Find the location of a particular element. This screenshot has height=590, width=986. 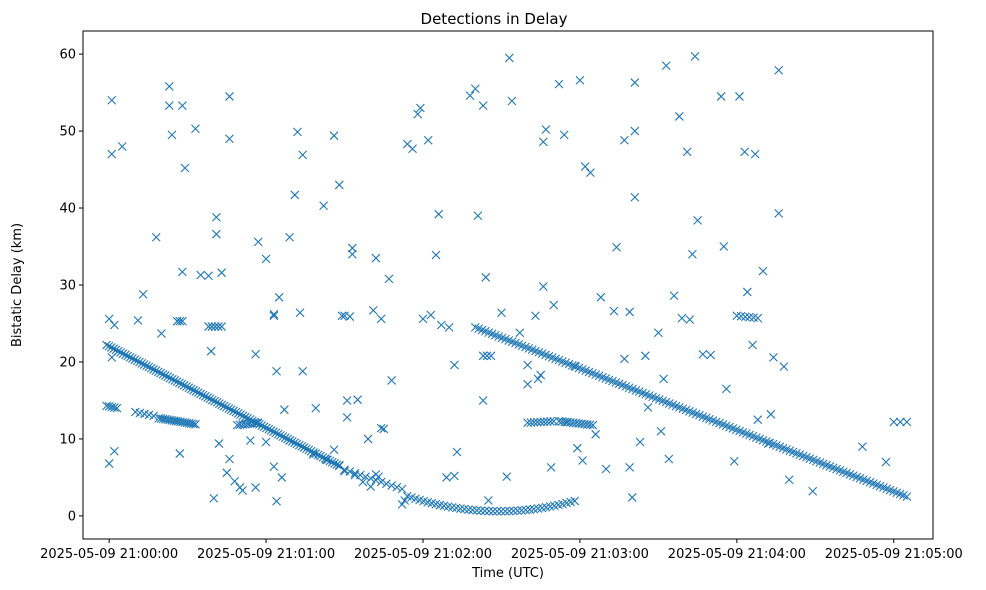

y-axis-label: Bistatic Delay (km) is located at coordinates (17, 285).